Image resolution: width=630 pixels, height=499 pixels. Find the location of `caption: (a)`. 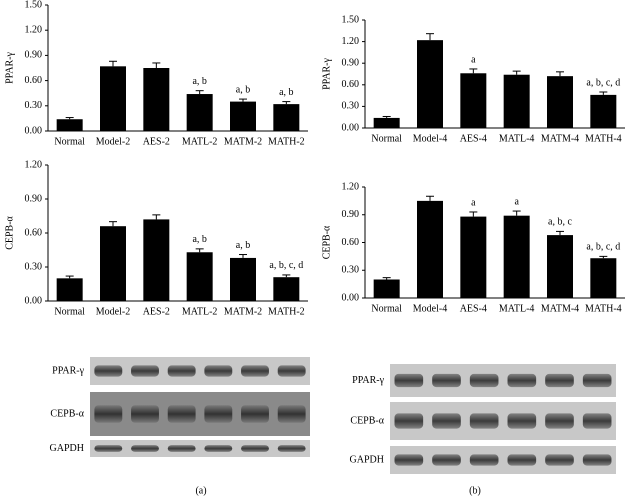

caption: (a) is located at coordinates (200, 490).